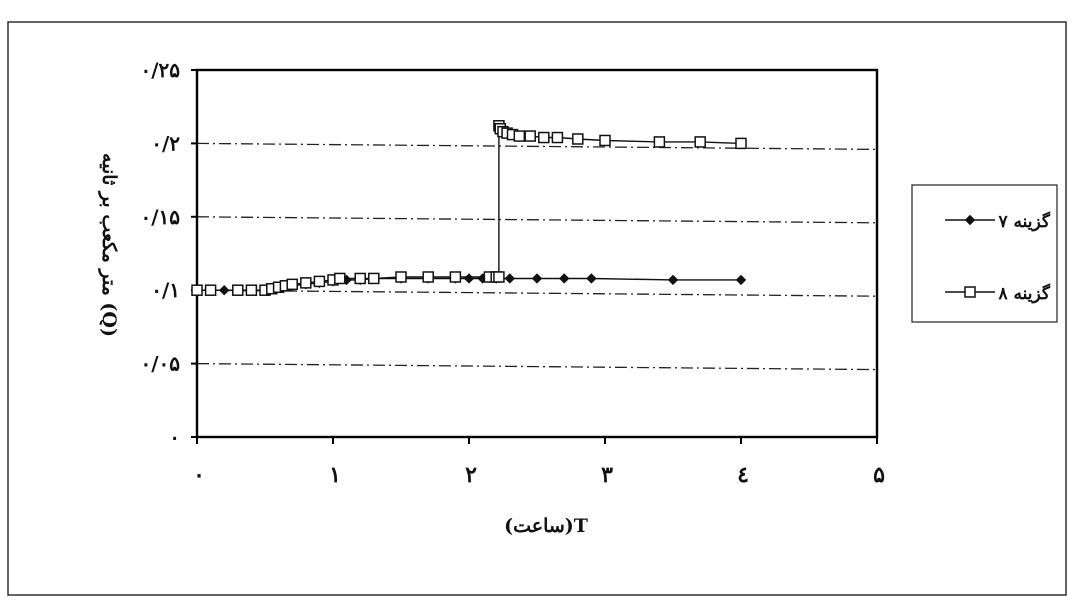 This screenshot has height=601, width=1075. What do you see at coordinates (160, 217) in the screenshot?
I see `y-tick-label: ۰/۱۵` at bounding box center [160, 217].